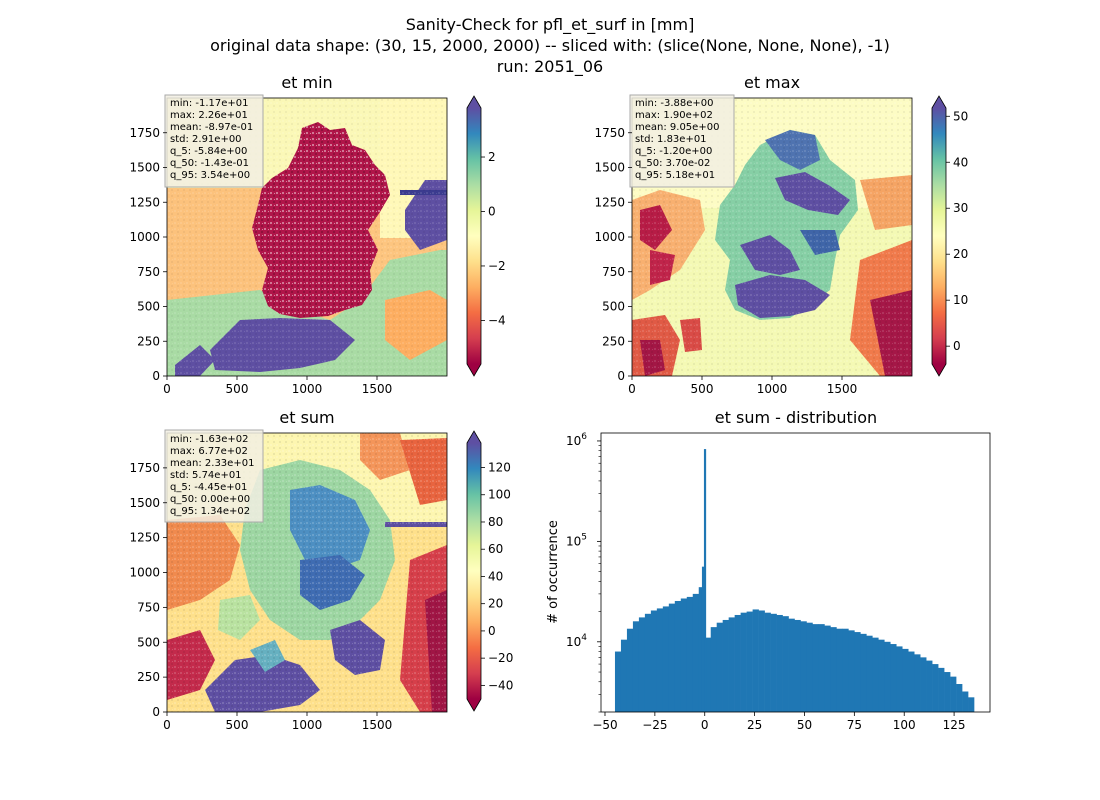  I want to click on x-tick-label: 1500, so click(377, 389).